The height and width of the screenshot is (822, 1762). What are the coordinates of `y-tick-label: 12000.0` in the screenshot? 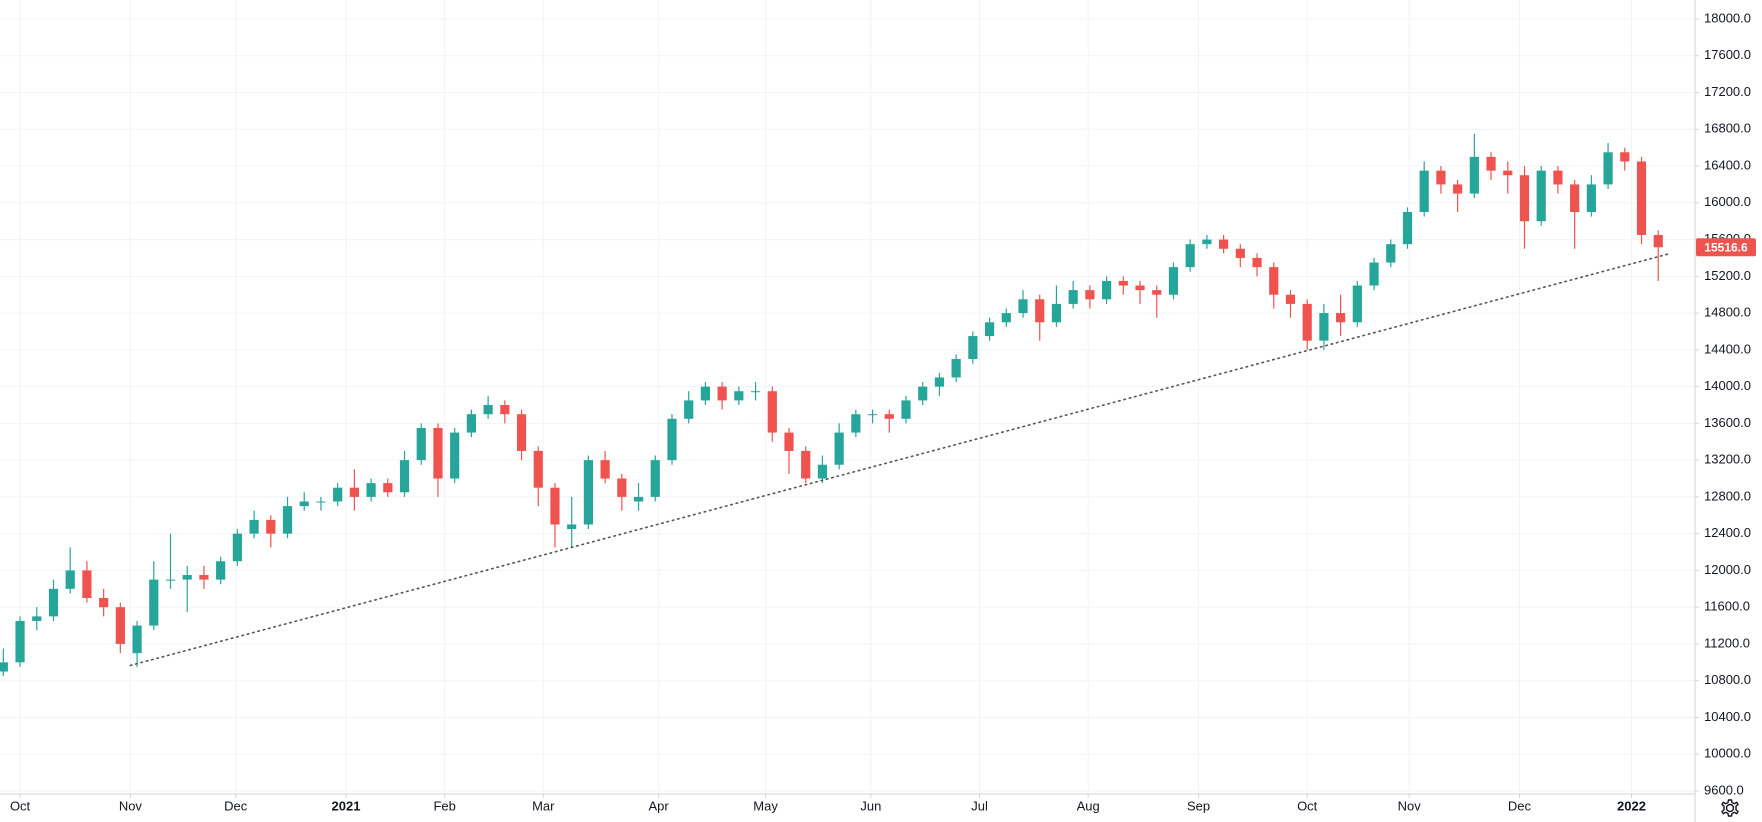 It's located at (1727, 569).